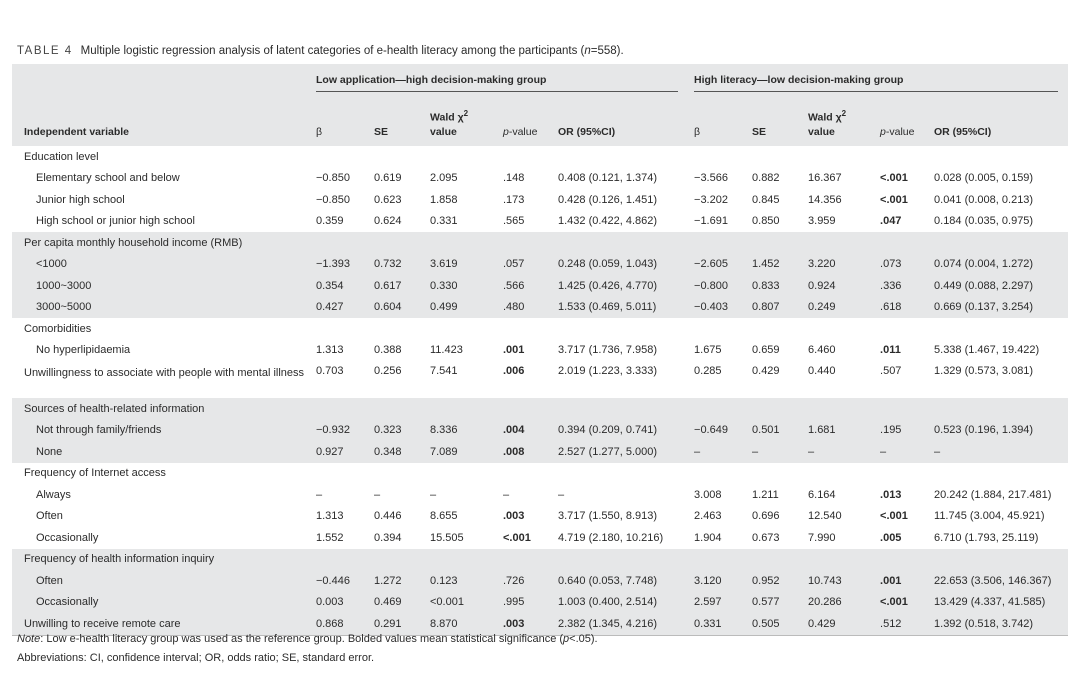  What do you see at coordinates (388, 430) in the screenshot?
I see `g1-se: 0.323` at bounding box center [388, 430].